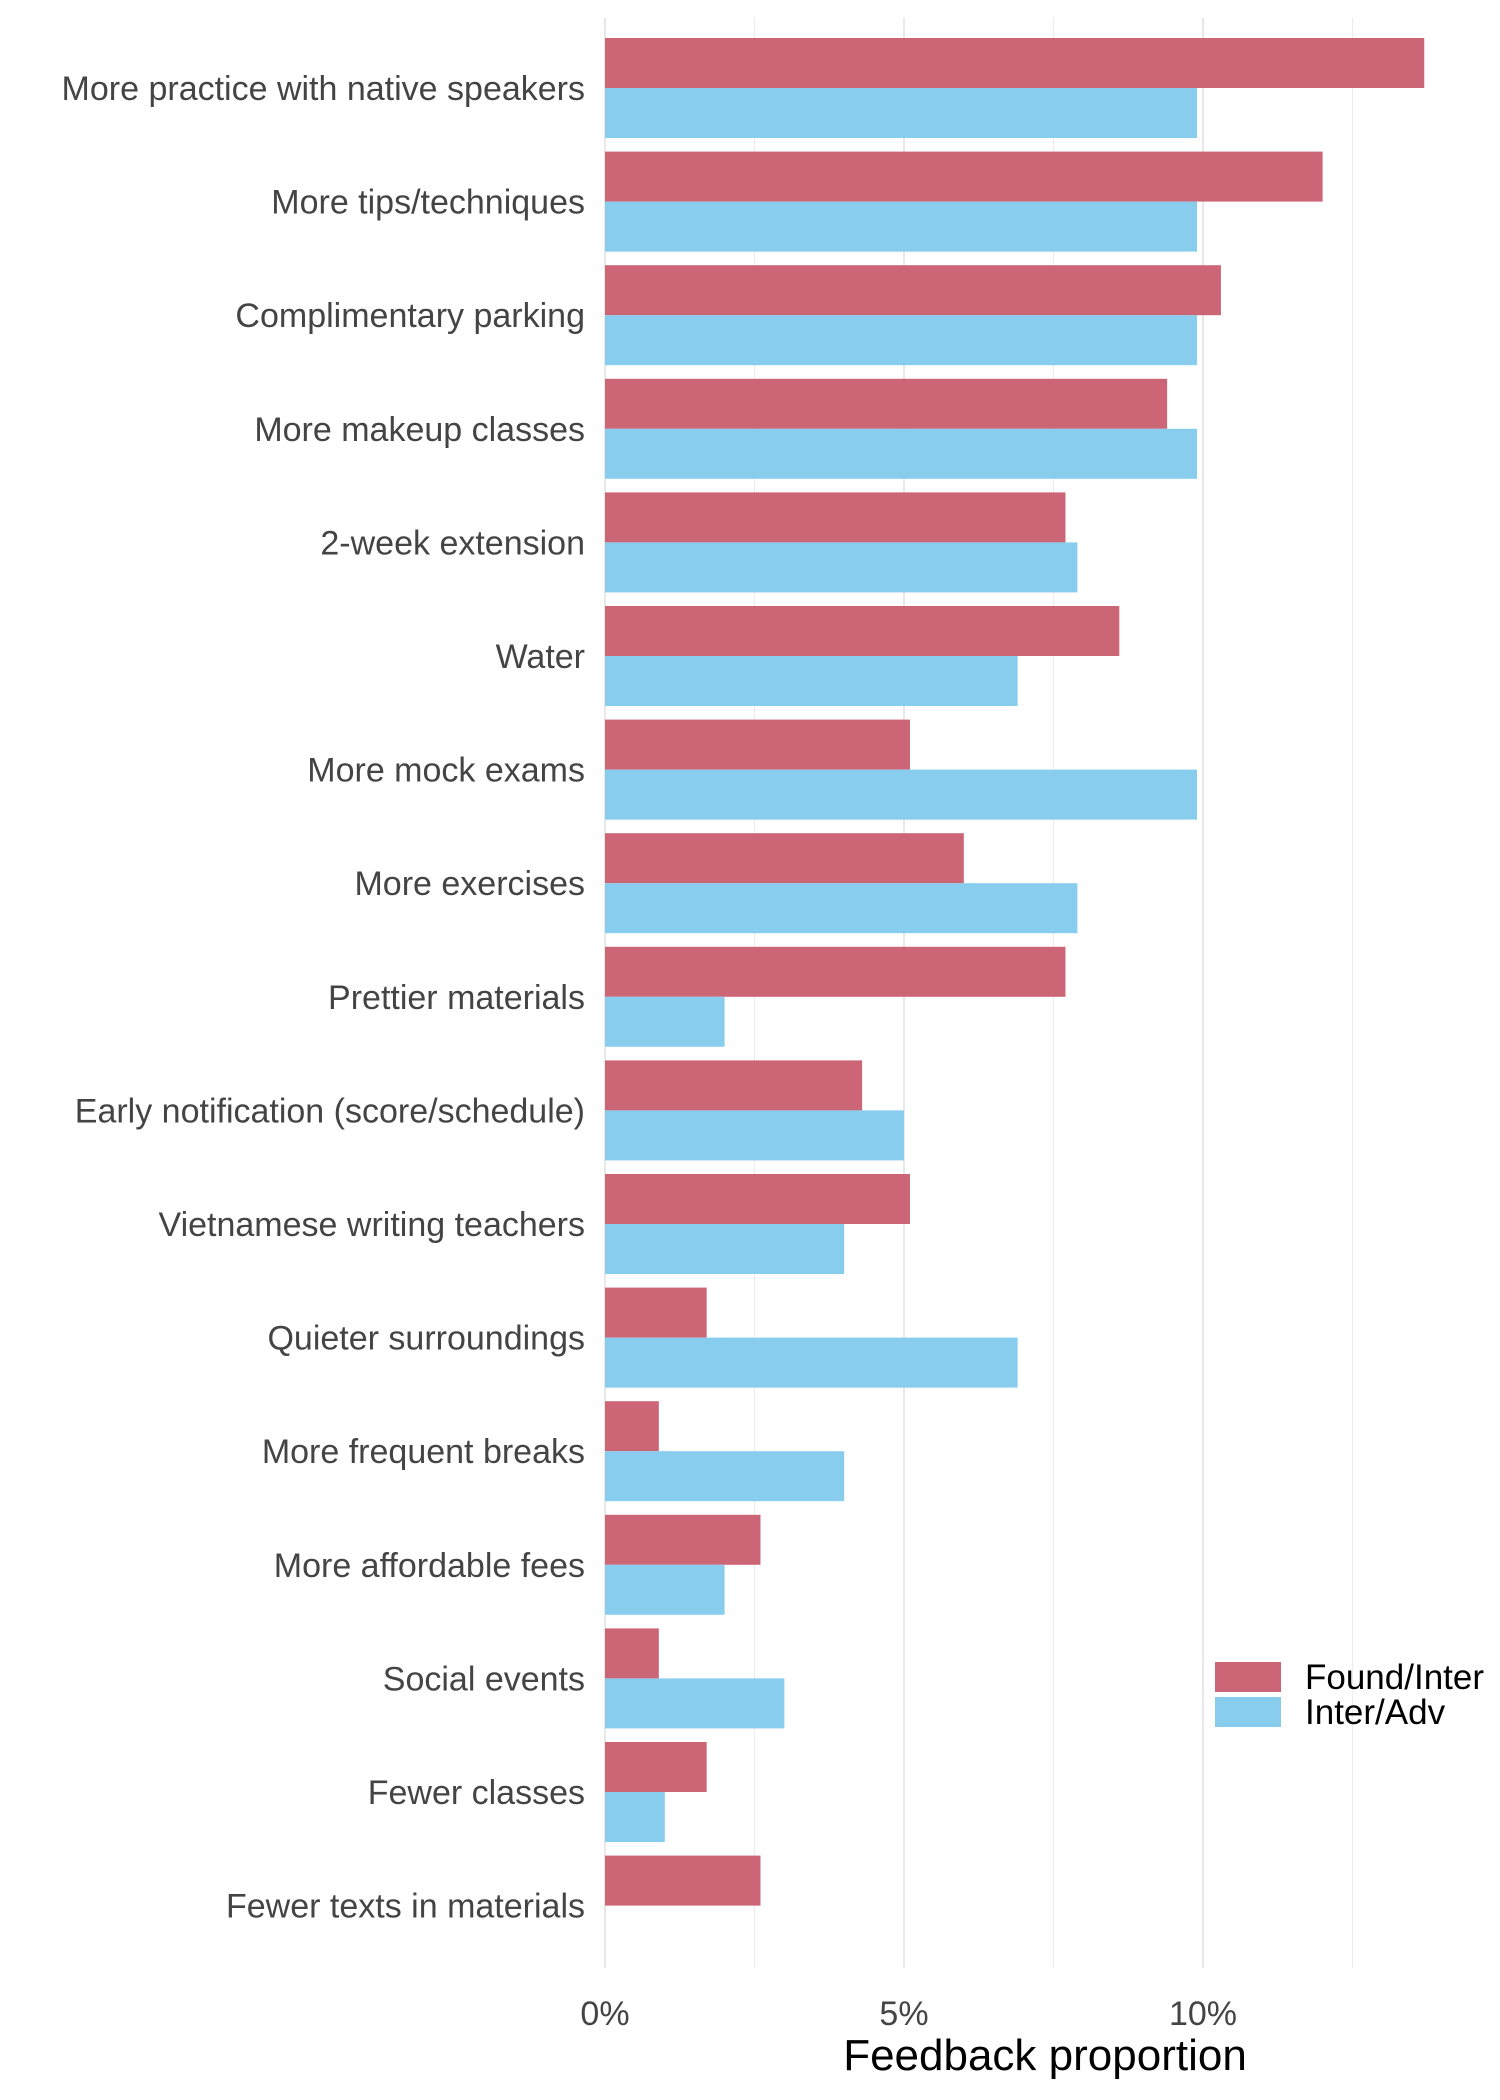  Describe the element at coordinates (426, 1339) in the screenshot. I see `category-label: Quieter surroundings` at that location.